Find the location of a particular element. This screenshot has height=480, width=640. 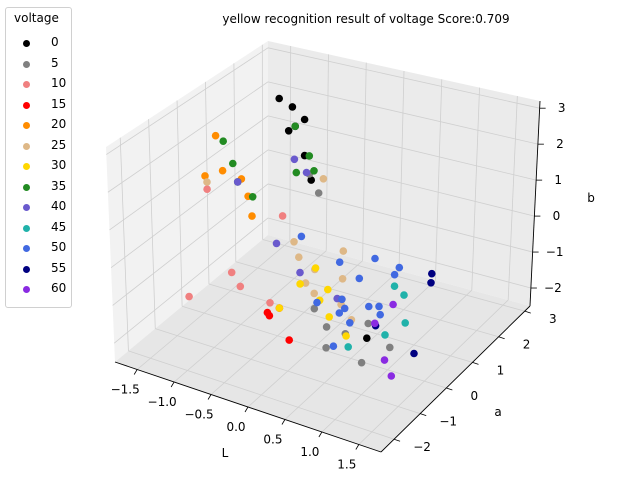

legend-item: 50 is located at coordinates (38, 250).